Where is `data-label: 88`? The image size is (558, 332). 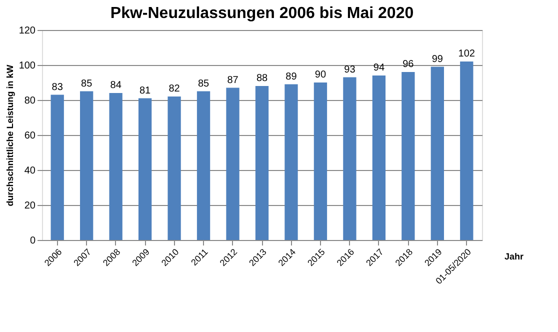
data-label: 88 is located at coordinates (262, 78).